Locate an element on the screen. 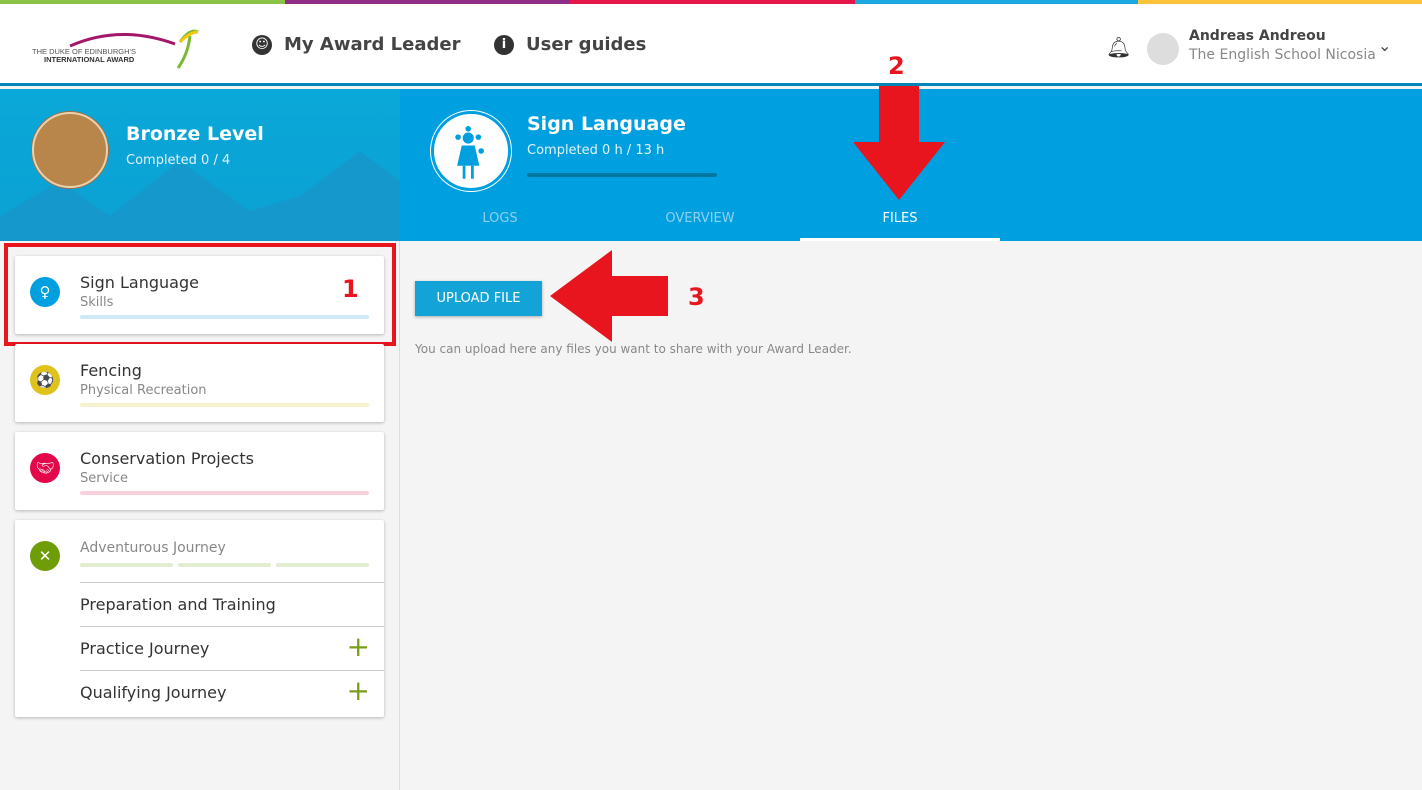 The height and width of the screenshot is (790, 1422). level-banner: Bronze Level Completed 0 / 4 is located at coordinates (200, 165).